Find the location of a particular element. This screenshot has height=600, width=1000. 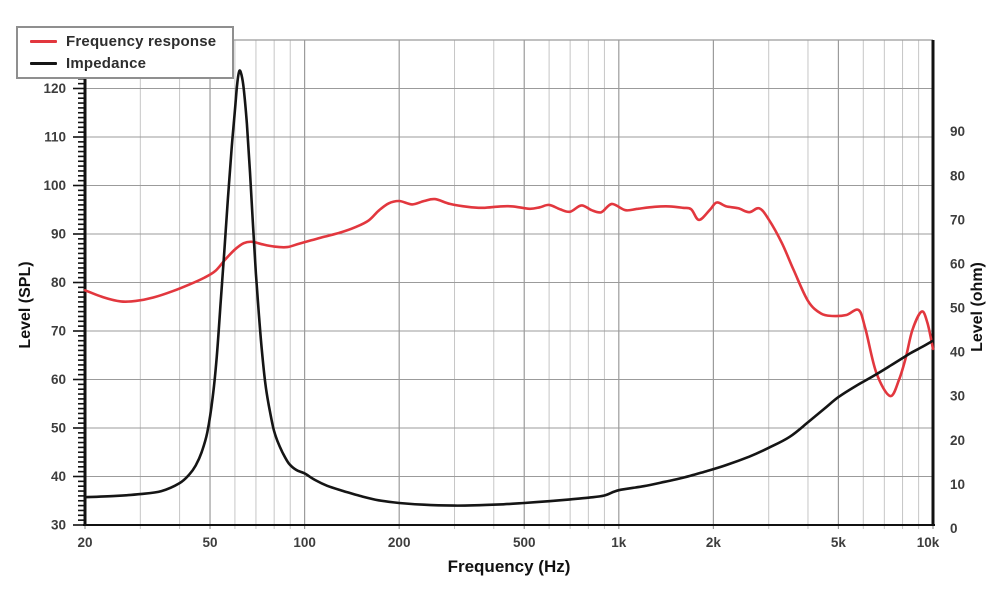

svg-text: 1k is located at coordinates (619, 542).